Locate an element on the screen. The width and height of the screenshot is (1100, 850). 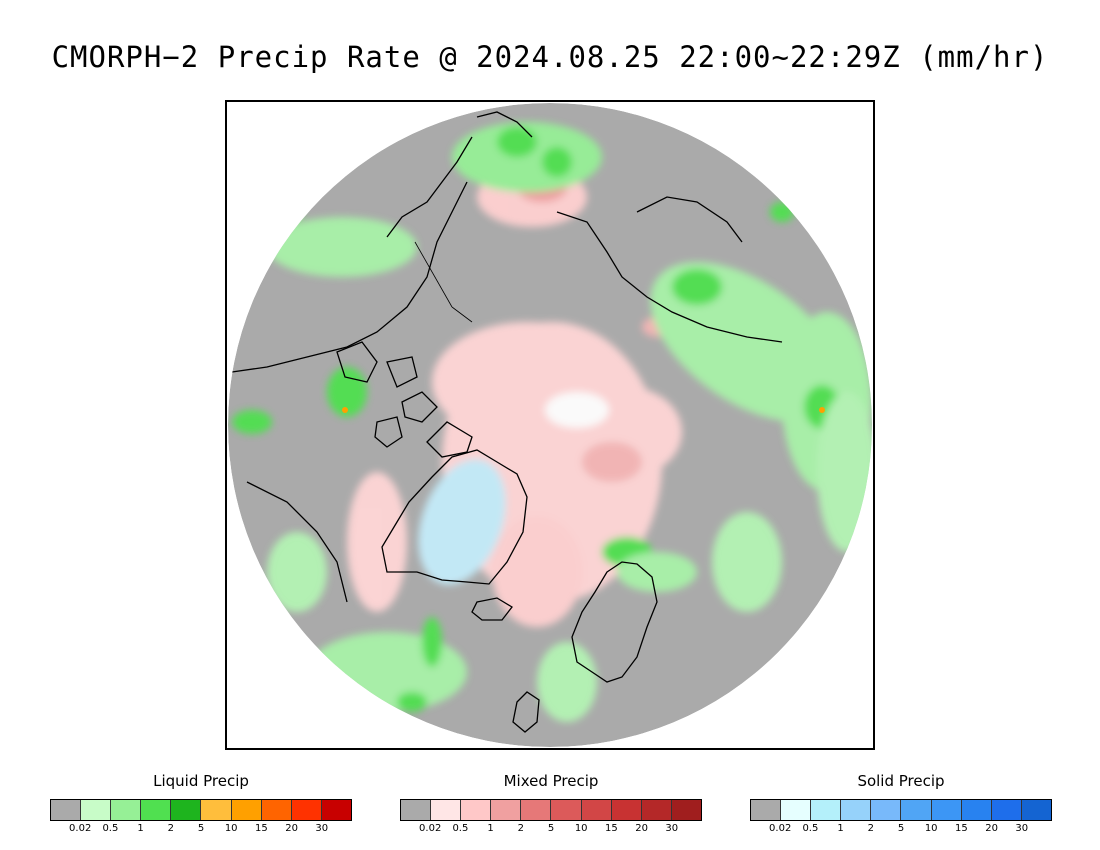
legend-title: Solid Precip is located at coordinates (901, 781).